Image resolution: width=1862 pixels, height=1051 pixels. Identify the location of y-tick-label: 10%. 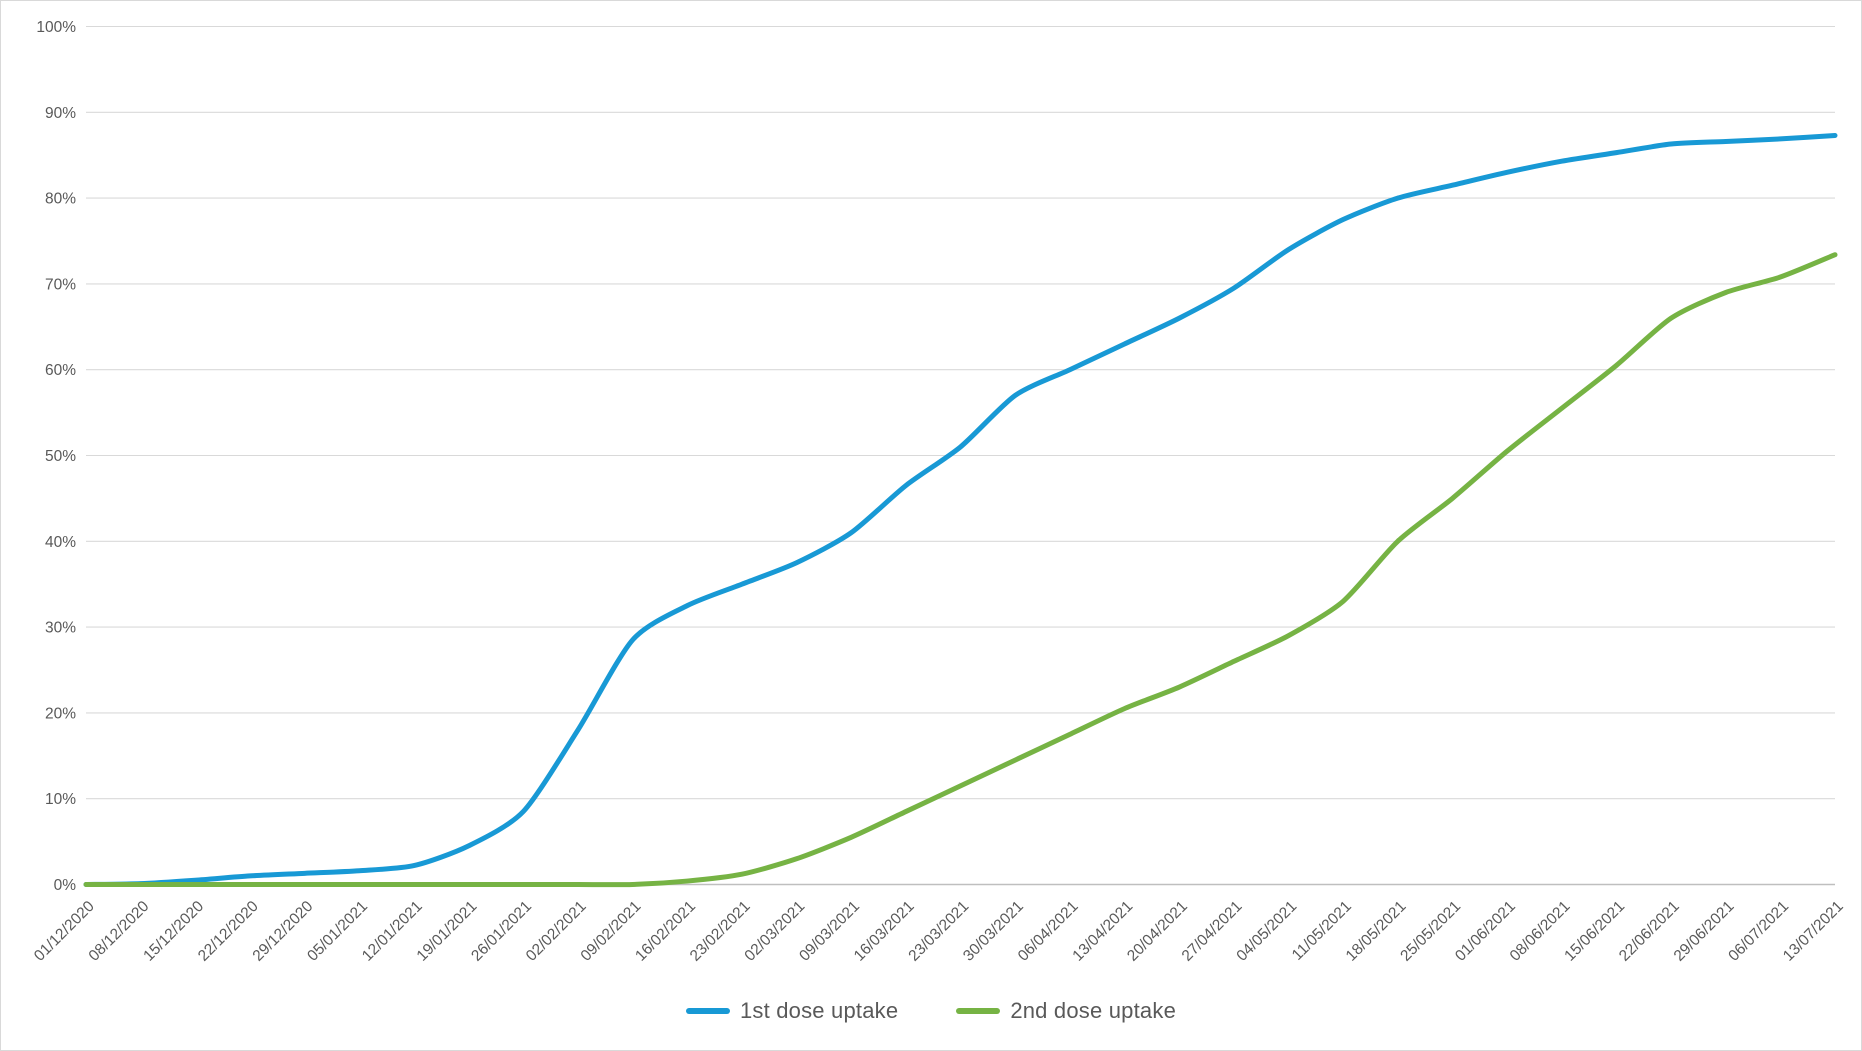
(60, 799).